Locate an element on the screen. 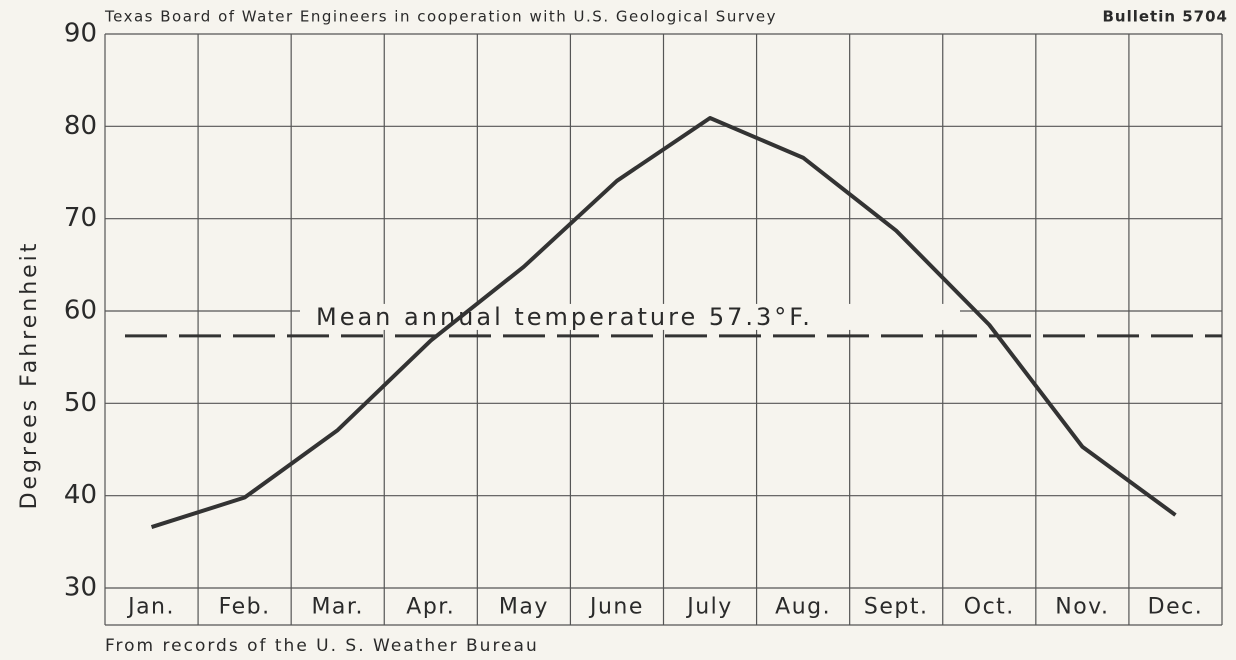 This screenshot has height=660, width=1236. x-tick-label: Mar. is located at coordinates (337, 607).